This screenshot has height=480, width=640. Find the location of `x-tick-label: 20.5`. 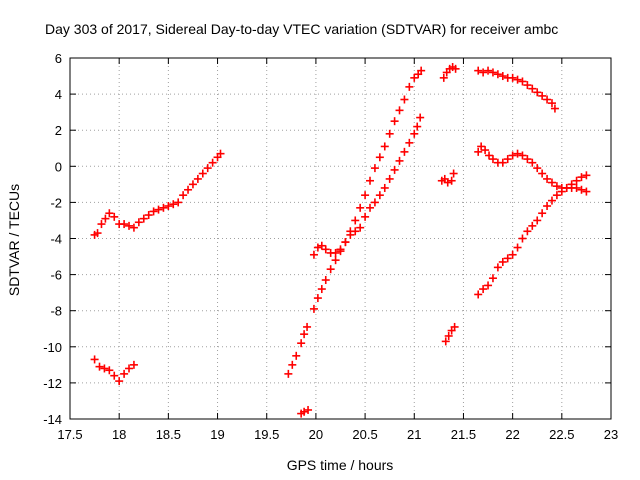

x-tick-label: 20.5 is located at coordinates (364, 434).